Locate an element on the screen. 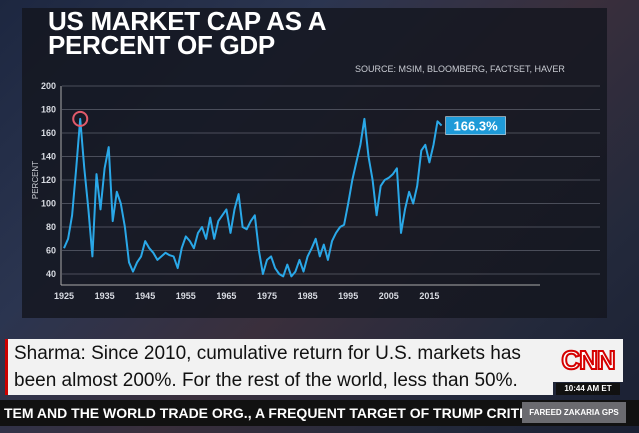 This screenshot has height=433, width=639. y-tick-label: 200 is located at coordinates (48, 86).